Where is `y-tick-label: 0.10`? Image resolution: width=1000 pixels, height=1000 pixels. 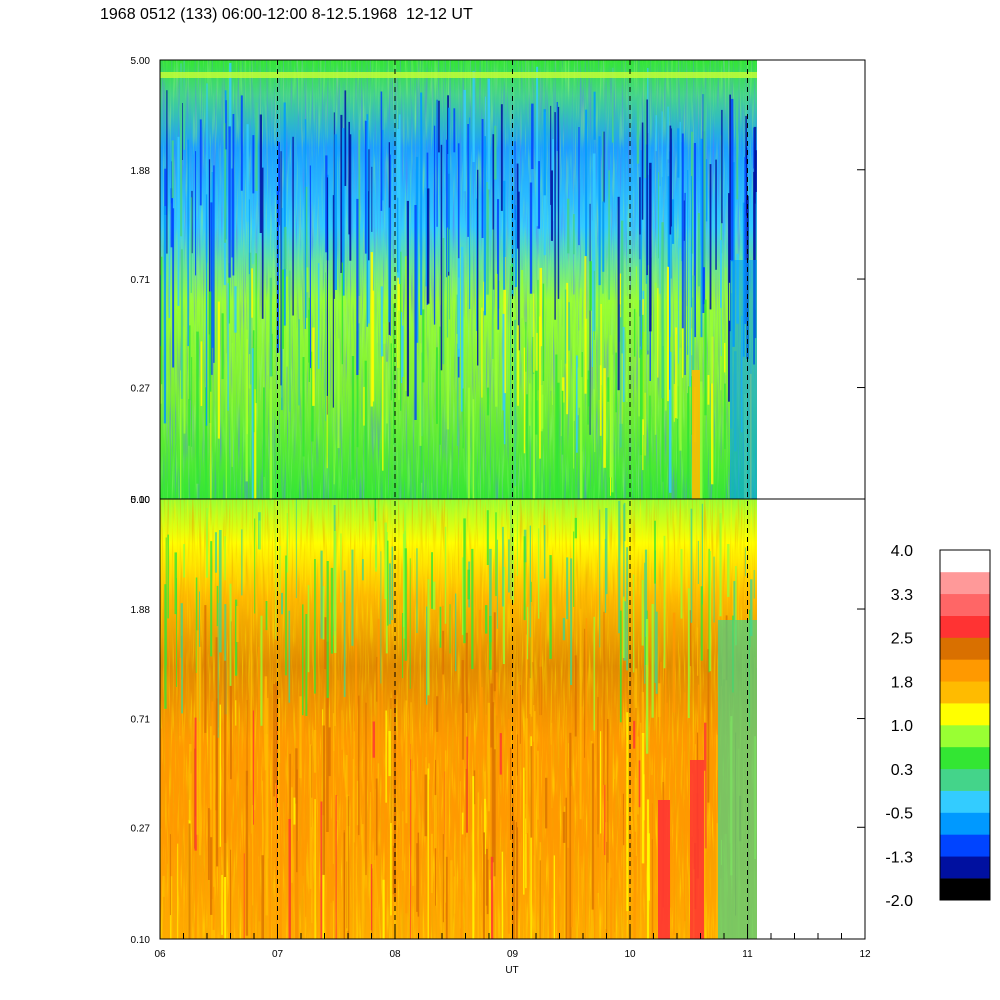 y-tick-label: 0.10 is located at coordinates (141, 500).